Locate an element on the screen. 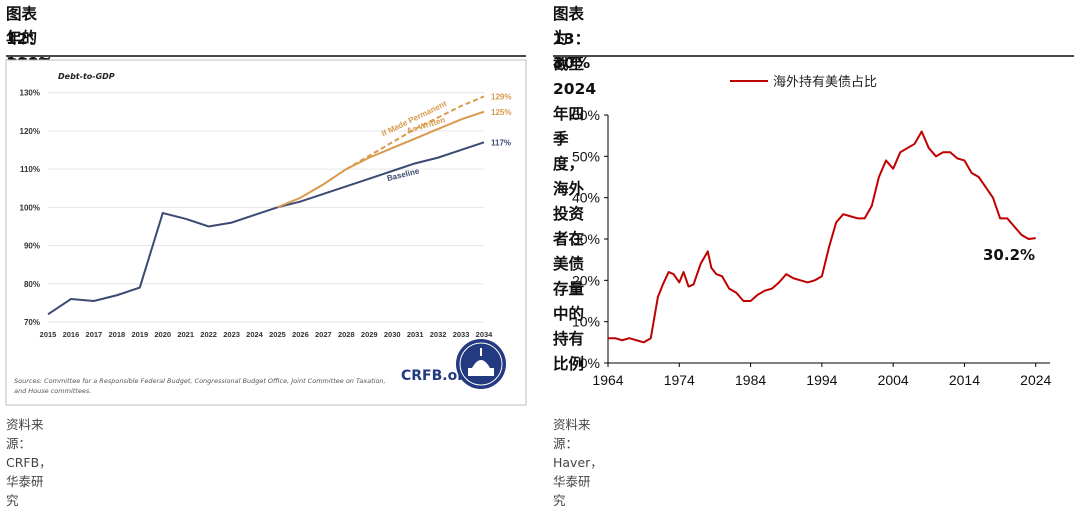  right-x-tick-label: 2024 is located at coordinates (1035, 380).